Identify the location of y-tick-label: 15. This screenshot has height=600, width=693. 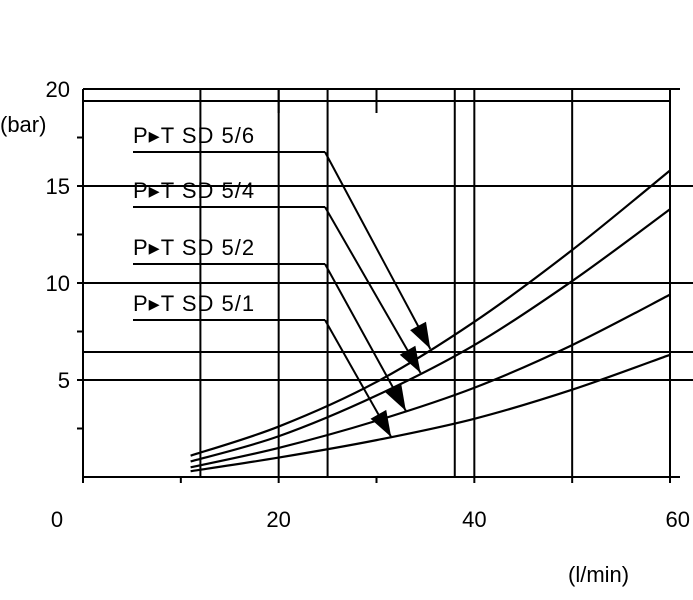
(58, 186).